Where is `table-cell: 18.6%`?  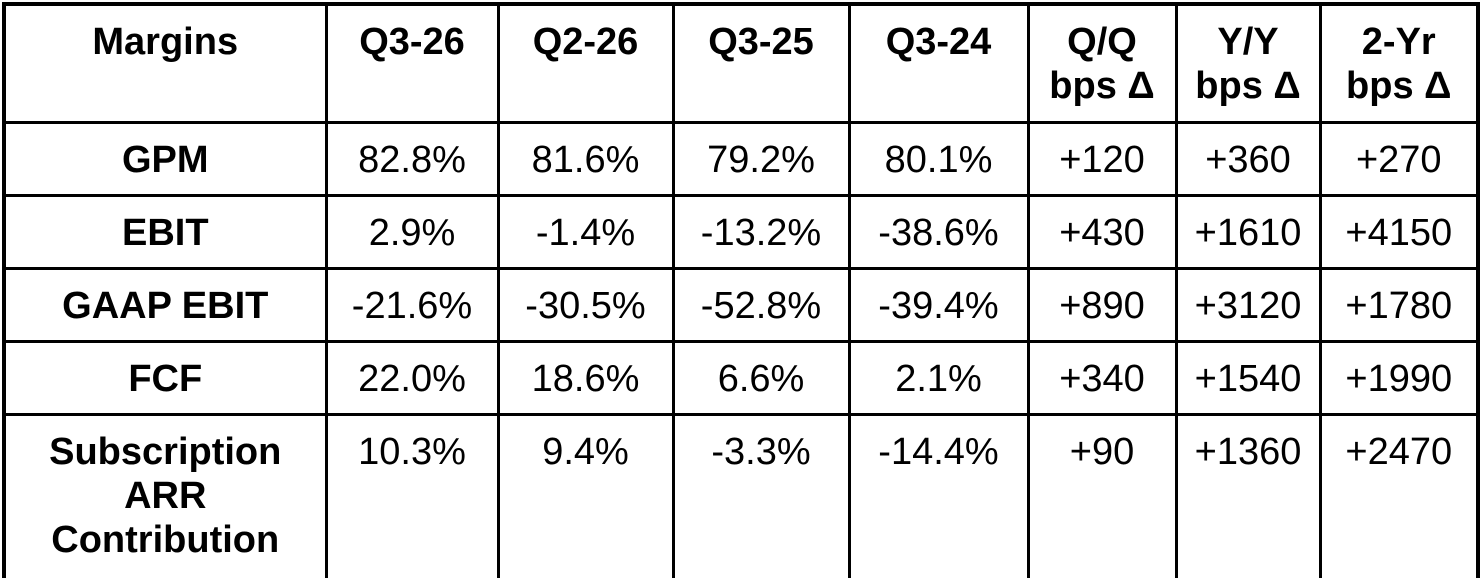
table-cell: 18.6% is located at coordinates (585, 377).